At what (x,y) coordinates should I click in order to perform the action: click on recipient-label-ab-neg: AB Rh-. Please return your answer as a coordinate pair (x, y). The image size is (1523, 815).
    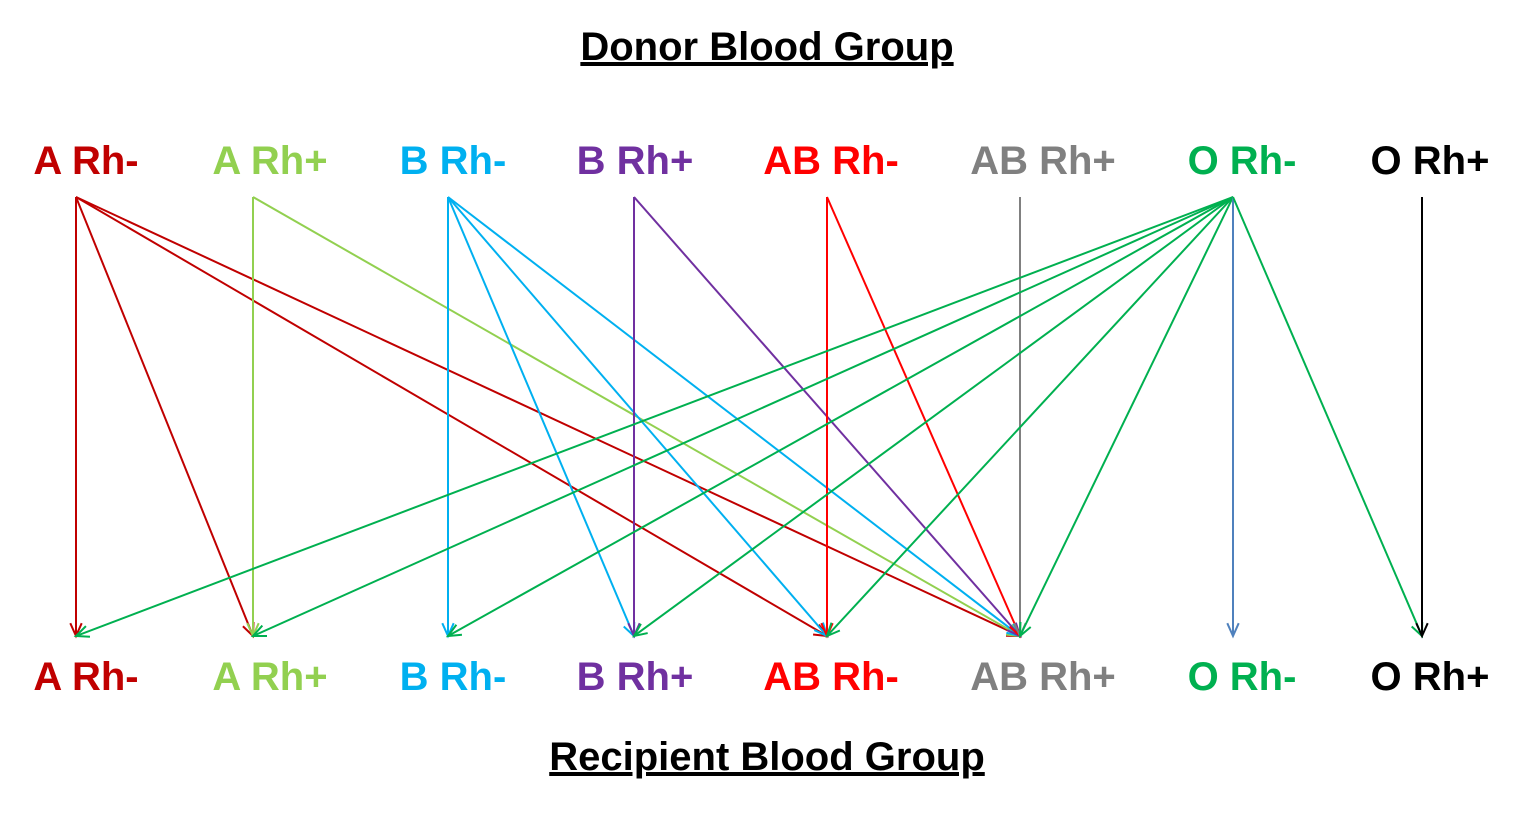
    Looking at the image, I should click on (831, 677).